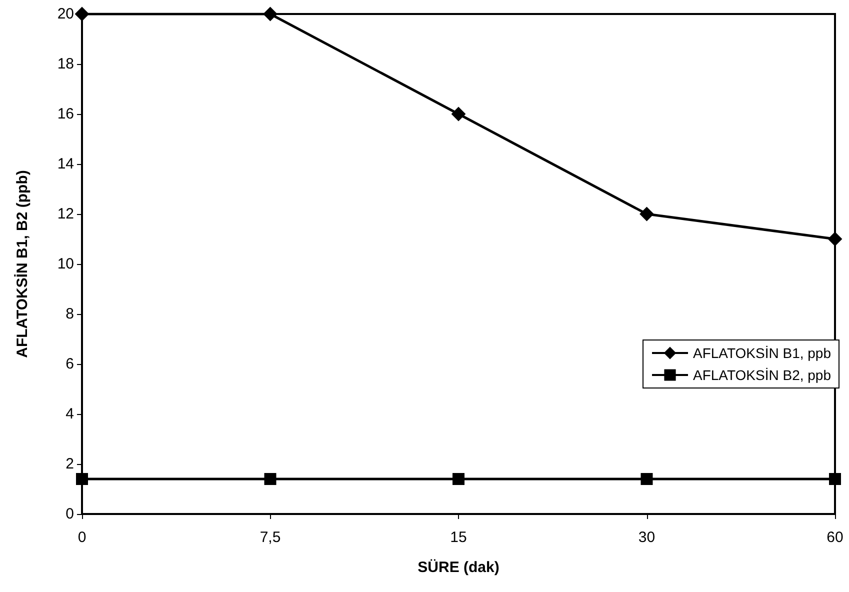 This screenshot has width=849, height=592. I want to click on x-tick-label: 30, so click(647, 537).